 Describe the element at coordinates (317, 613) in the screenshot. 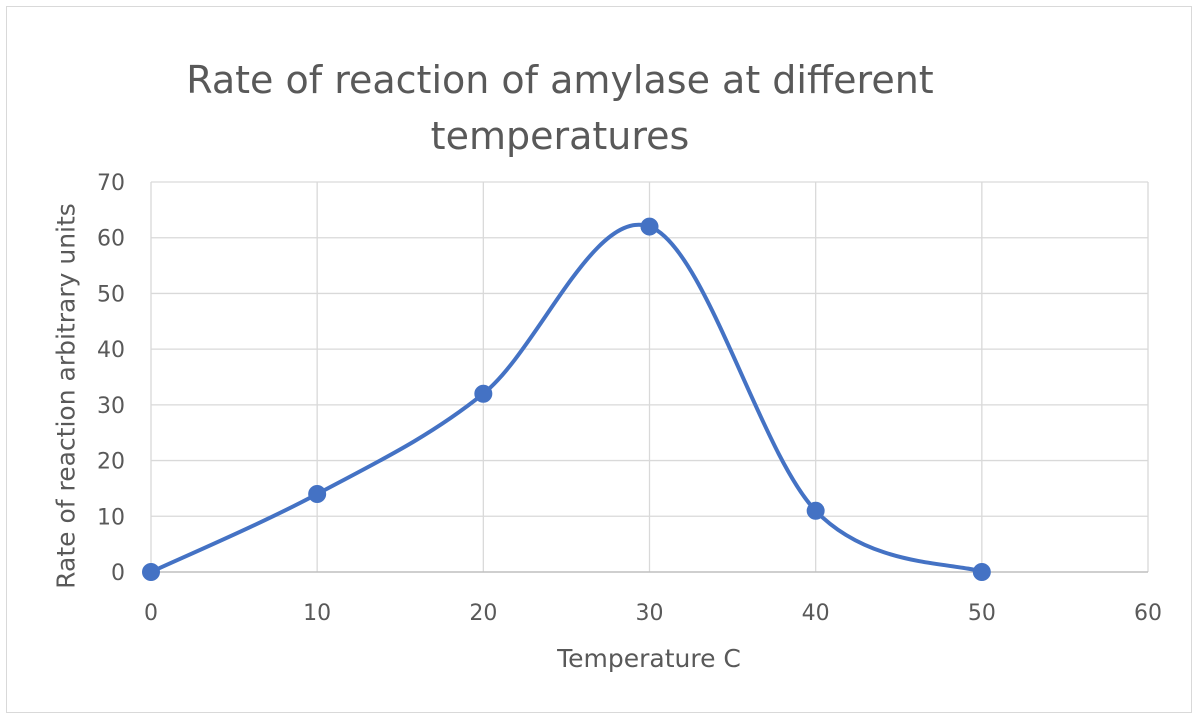

I see `x-tick-label: 10` at that location.